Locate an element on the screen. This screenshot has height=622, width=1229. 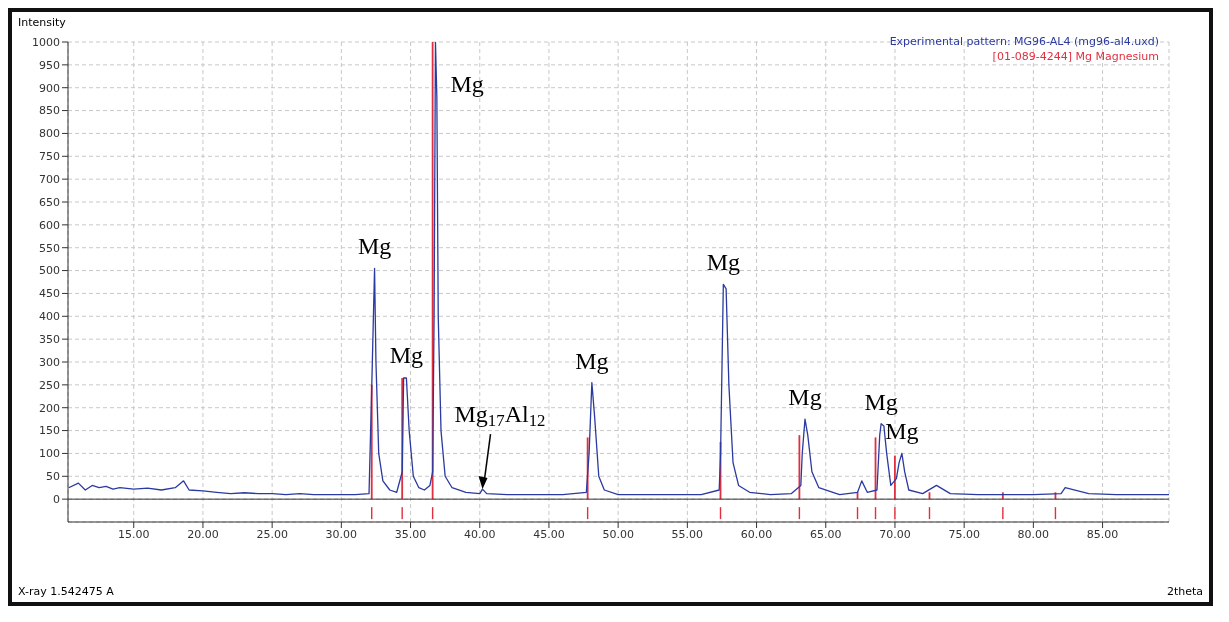
y-tick-label: 850 is located at coordinates (49, 111).